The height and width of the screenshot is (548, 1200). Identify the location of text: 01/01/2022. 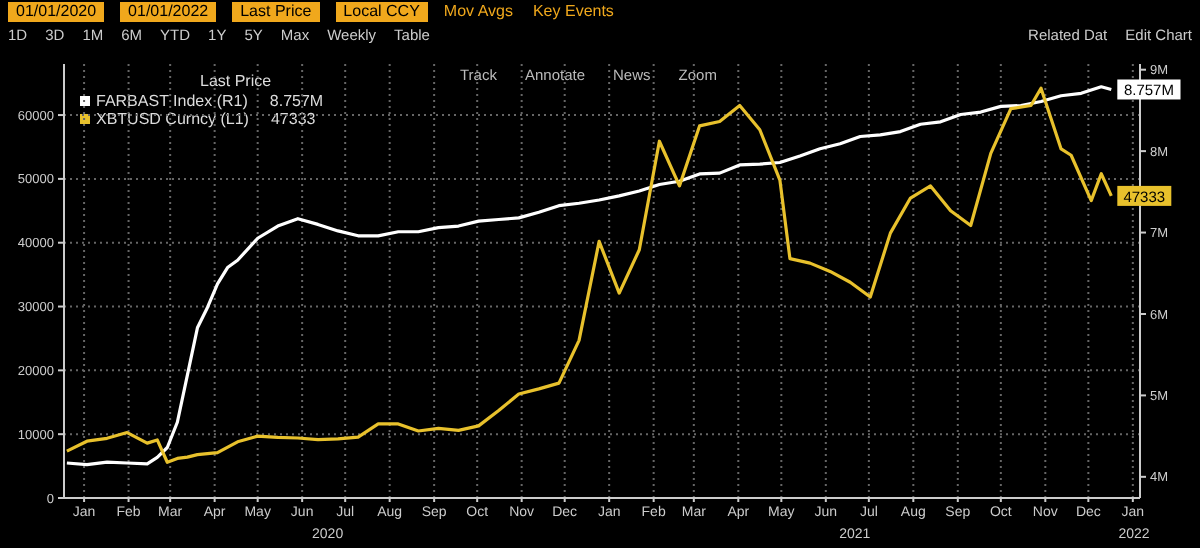
(168, 12).